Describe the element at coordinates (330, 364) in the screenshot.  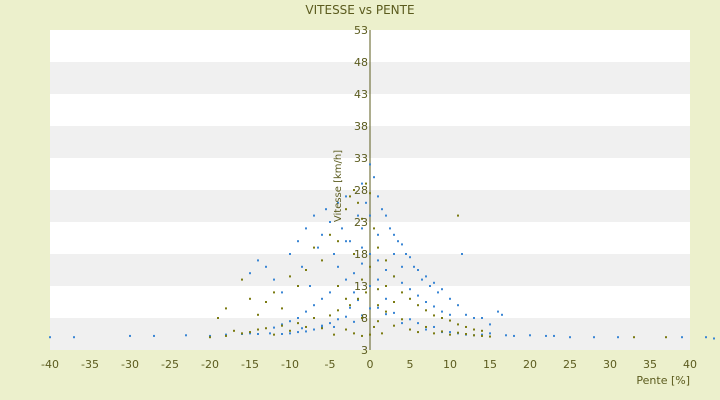
I see `x-tick-label: -5` at that location.